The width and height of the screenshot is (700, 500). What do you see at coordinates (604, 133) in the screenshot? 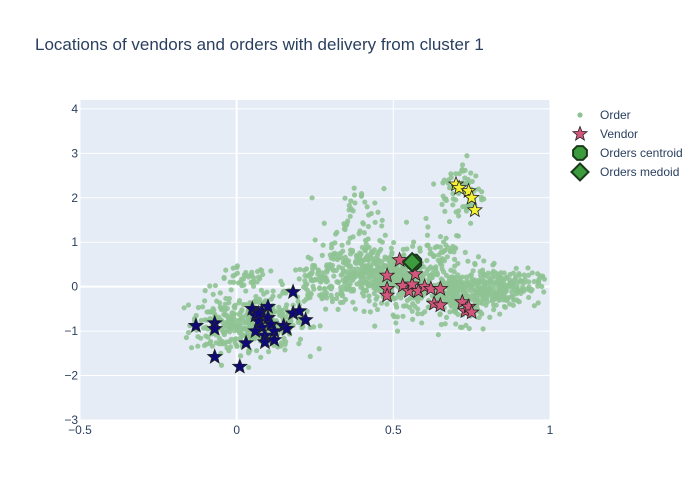
I see `legend-item-vendor: Vendor` at bounding box center [604, 133].